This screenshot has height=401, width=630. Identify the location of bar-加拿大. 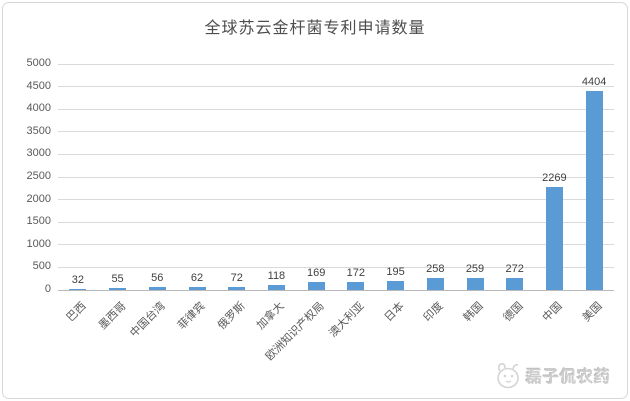
(276, 287).